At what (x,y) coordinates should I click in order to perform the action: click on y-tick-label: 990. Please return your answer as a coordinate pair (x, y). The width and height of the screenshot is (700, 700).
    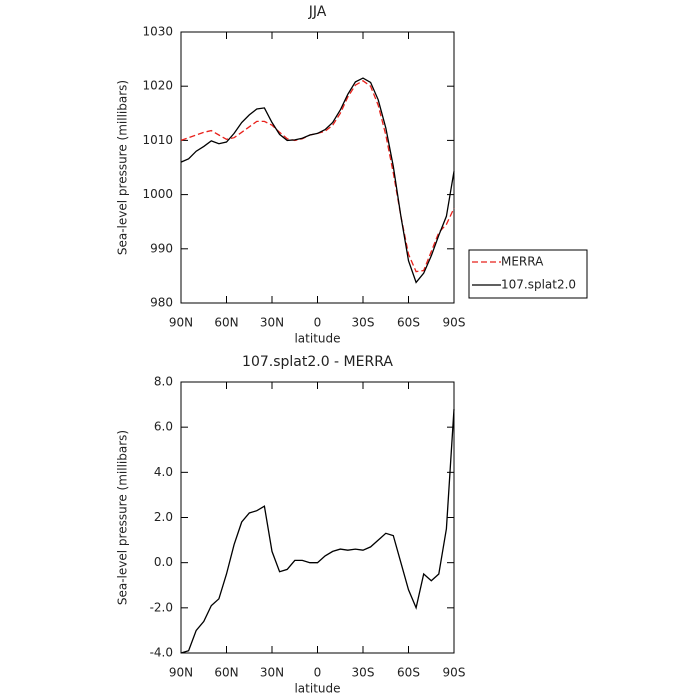
    Looking at the image, I should click on (161, 248).